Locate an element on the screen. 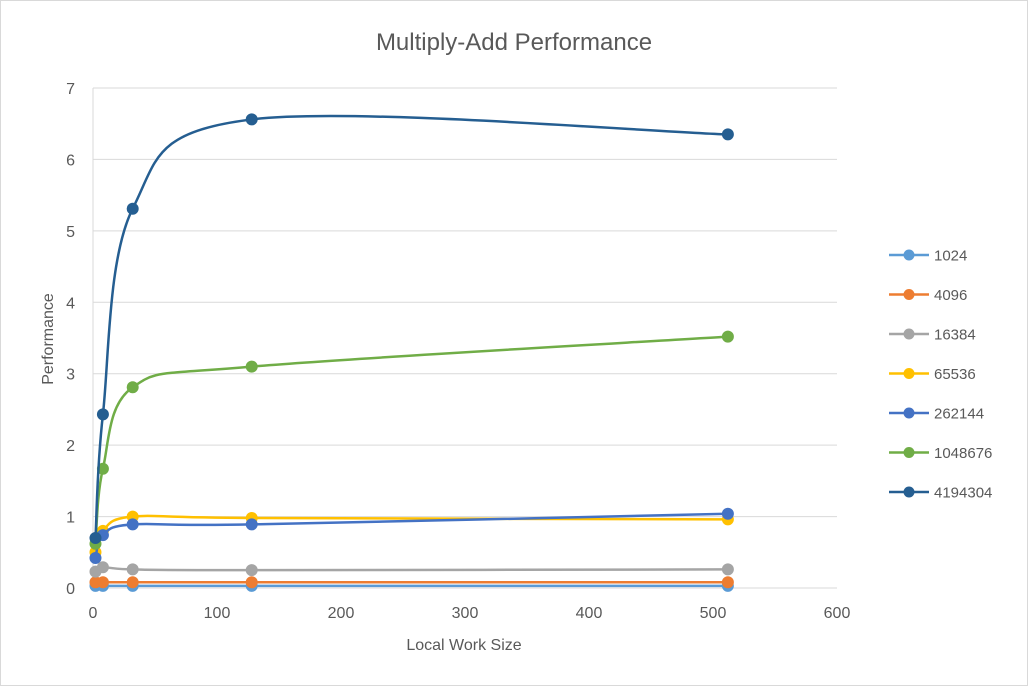 The width and height of the screenshot is (1028, 690). series-line is located at coordinates (411, 569).